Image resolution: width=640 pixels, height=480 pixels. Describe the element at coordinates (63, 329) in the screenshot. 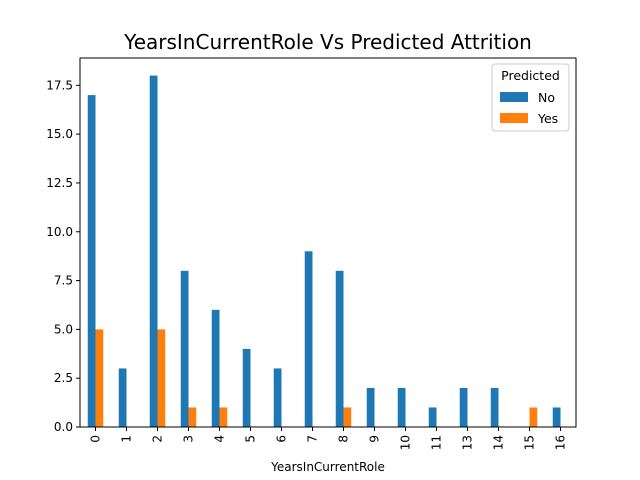

I see `y-tick-label: 5.0` at that location.